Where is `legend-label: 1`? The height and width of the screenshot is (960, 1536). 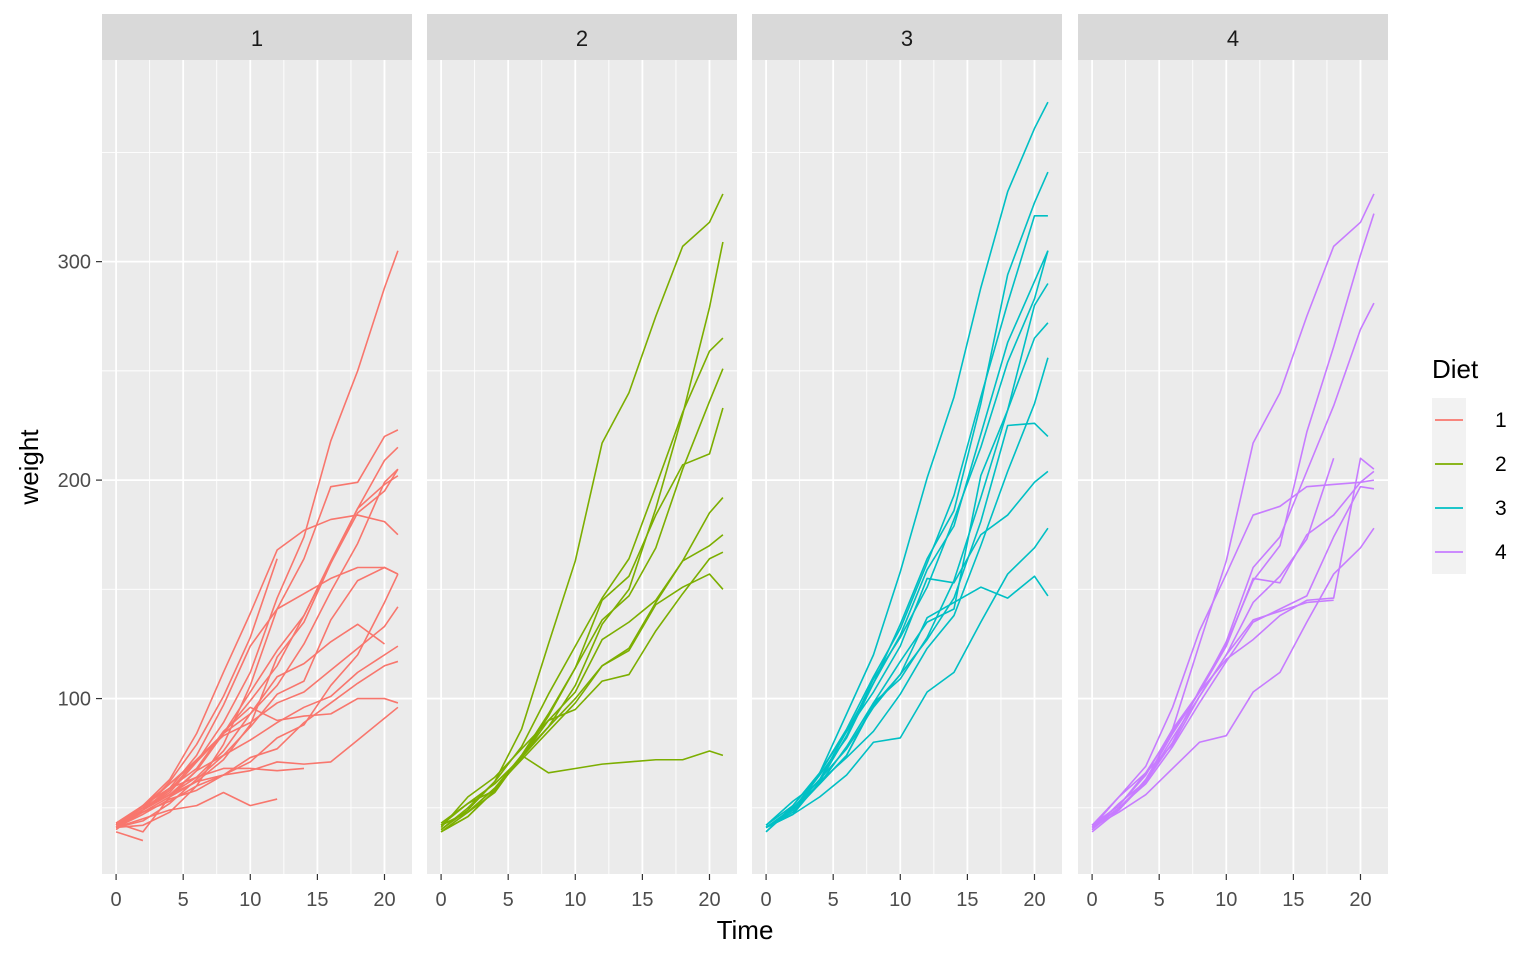 legend-label: 1 is located at coordinates (1501, 420).